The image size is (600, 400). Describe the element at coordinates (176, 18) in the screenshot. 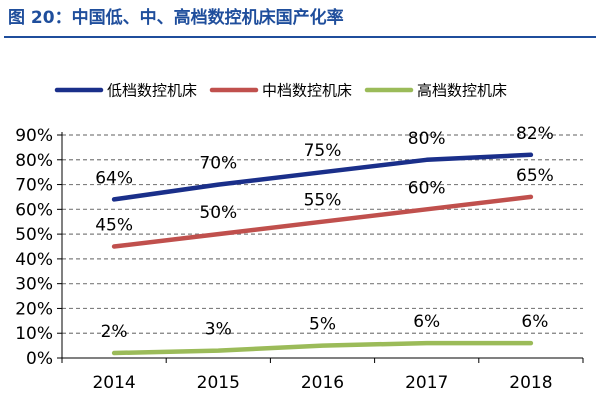

I see `figure-title: 图 20：中国低、中、高档数控机床国产化率` at that location.